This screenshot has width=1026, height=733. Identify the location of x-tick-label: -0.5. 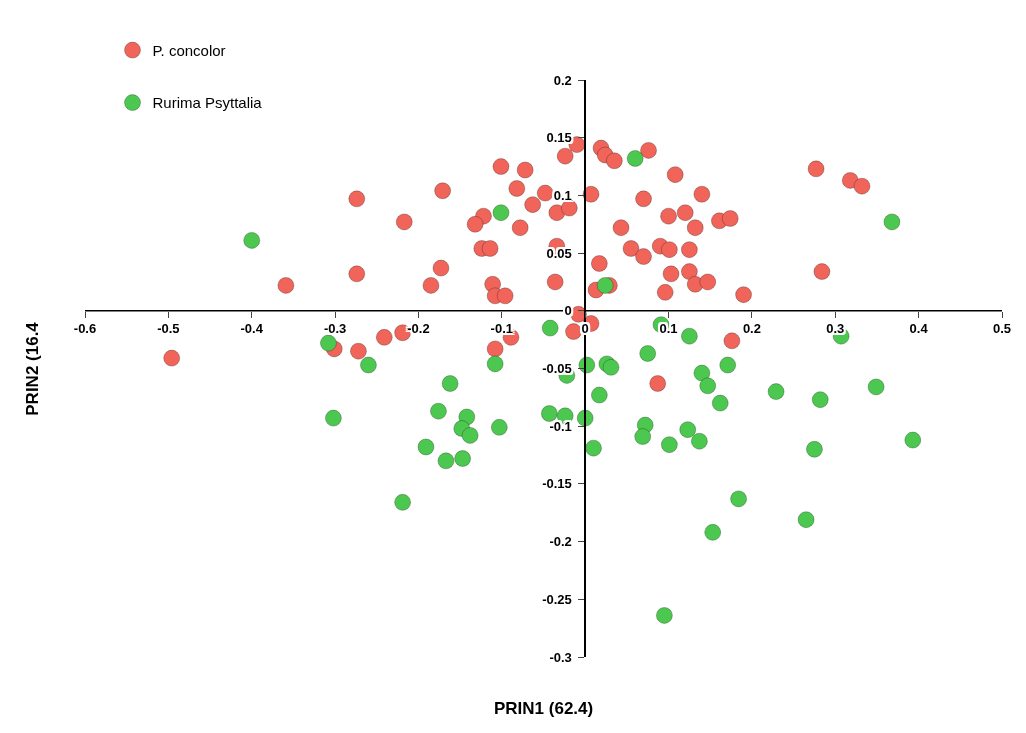
(168, 329).